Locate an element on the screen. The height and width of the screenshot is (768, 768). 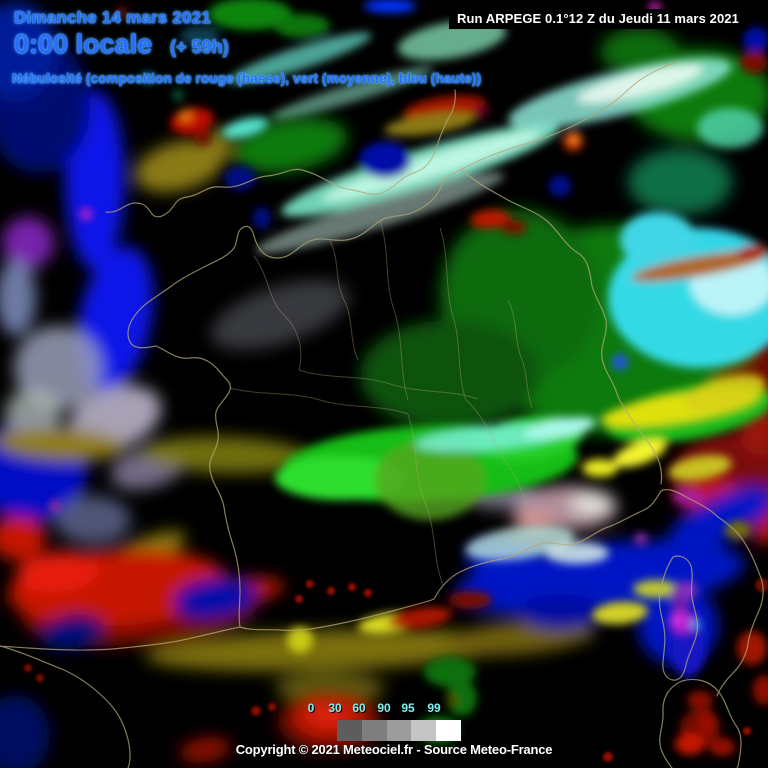
scale-tick-label: 95 is located at coordinates (408, 708).